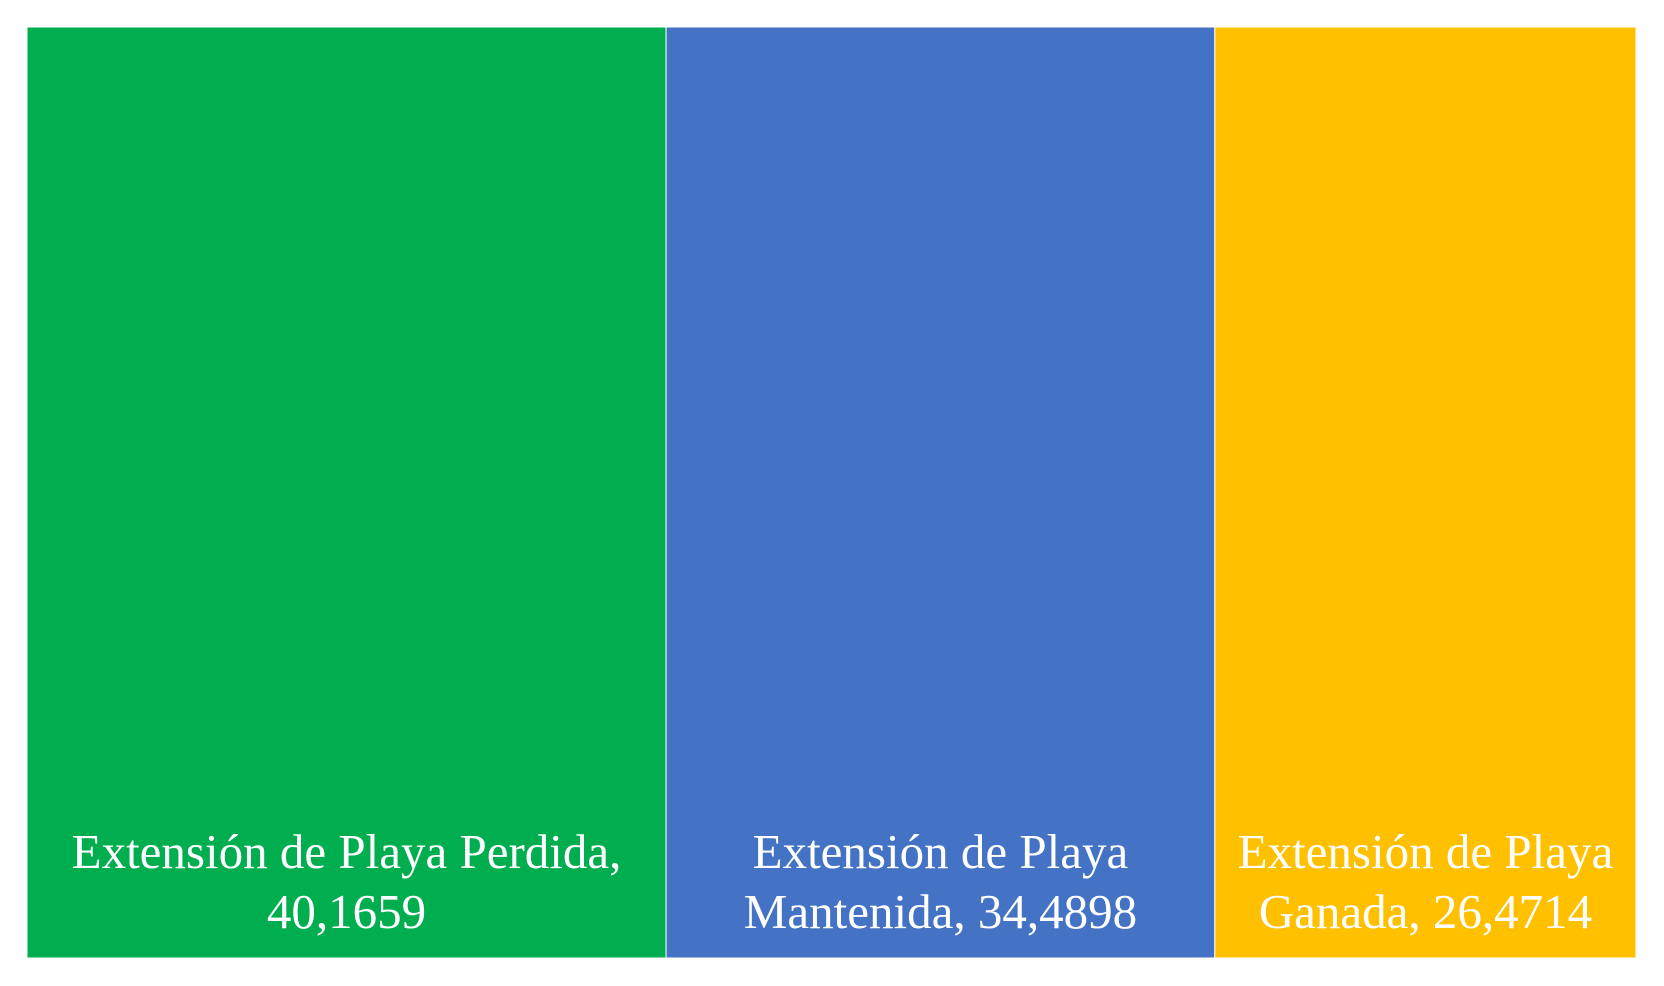 This screenshot has width=1664, height=986. Describe the element at coordinates (347, 881) in the screenshot. I see `data-label: Extensión de Playa Perdida, 40,1659` at that location.